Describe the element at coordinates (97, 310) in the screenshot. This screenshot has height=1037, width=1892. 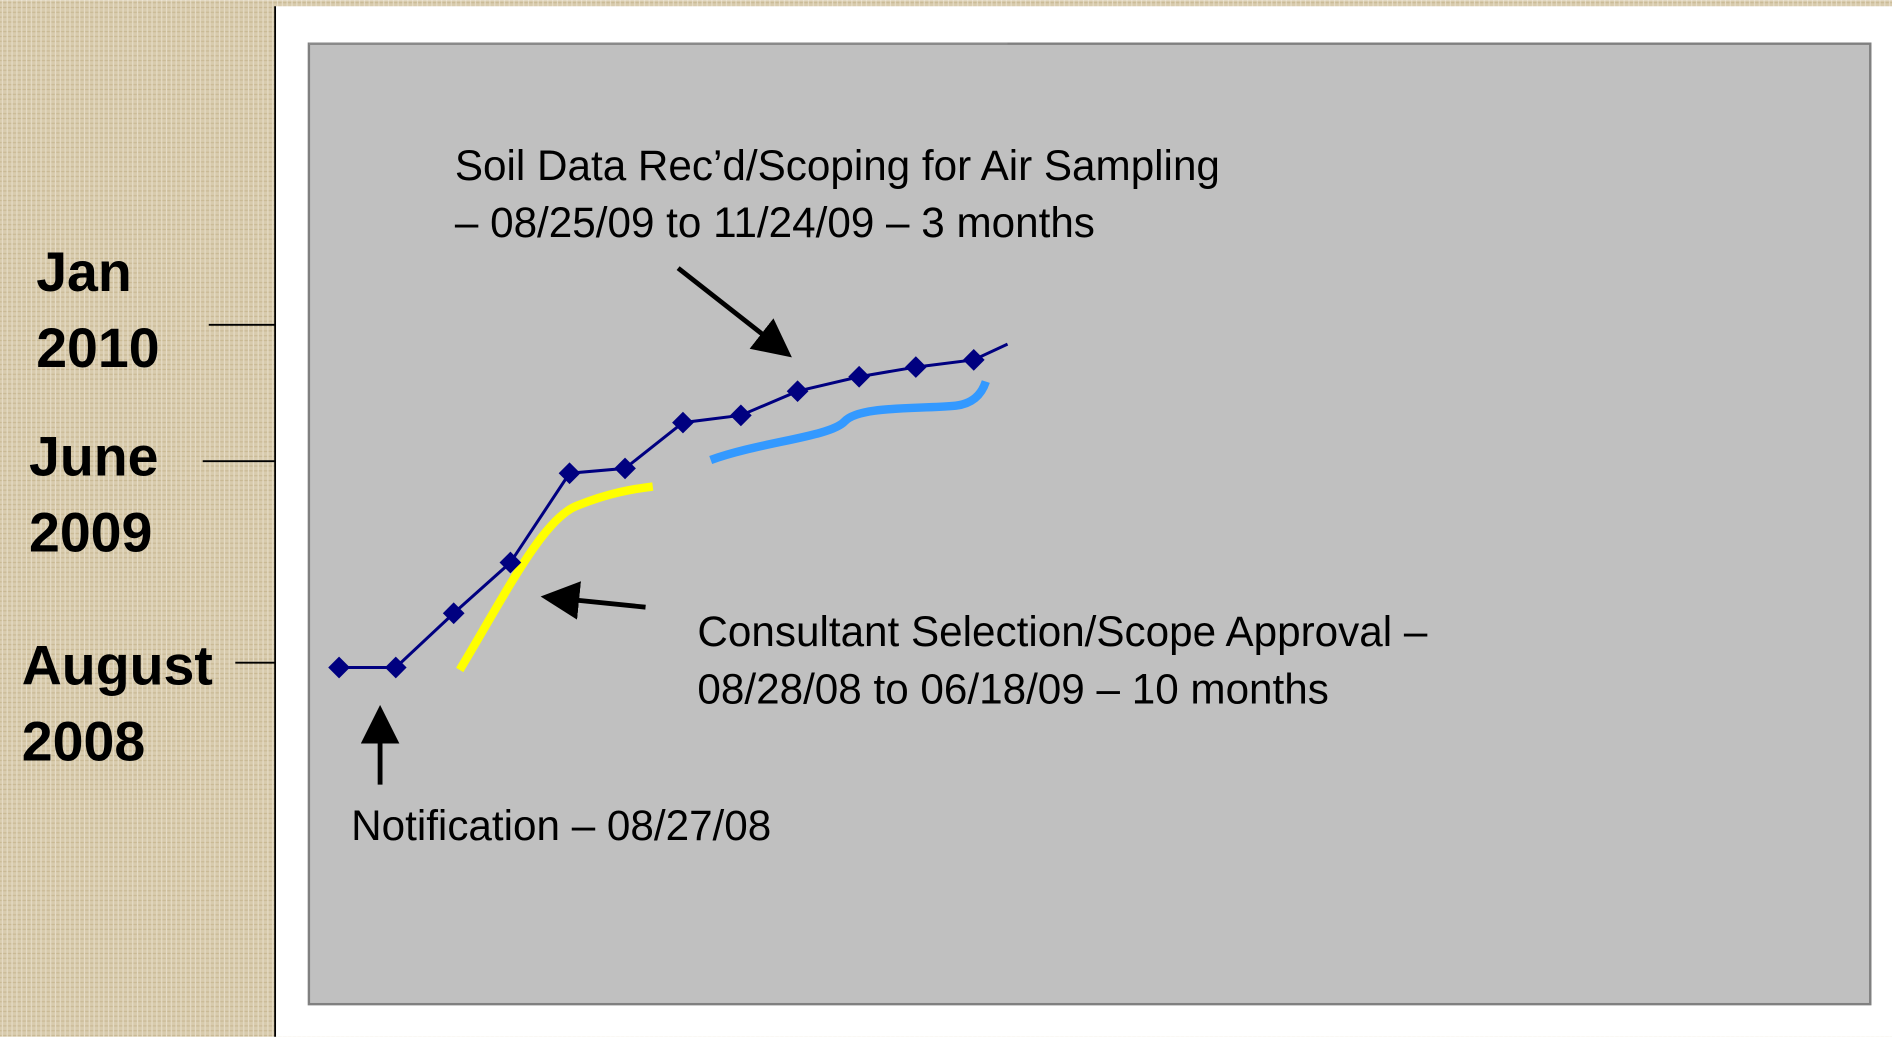
I see `time-label: Jan 2010` at that location.